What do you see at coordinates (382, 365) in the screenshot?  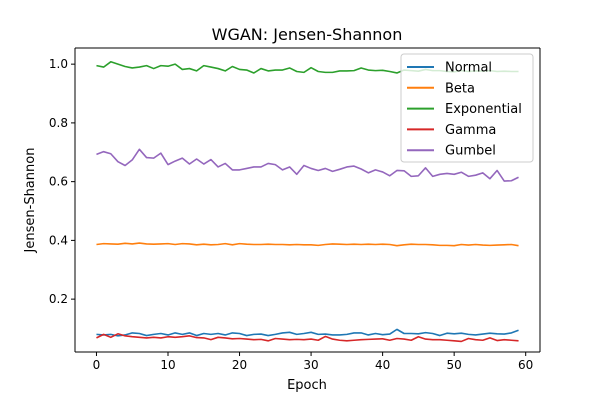 I see `x-tick-label: 40` at bounding box center [382, 365].